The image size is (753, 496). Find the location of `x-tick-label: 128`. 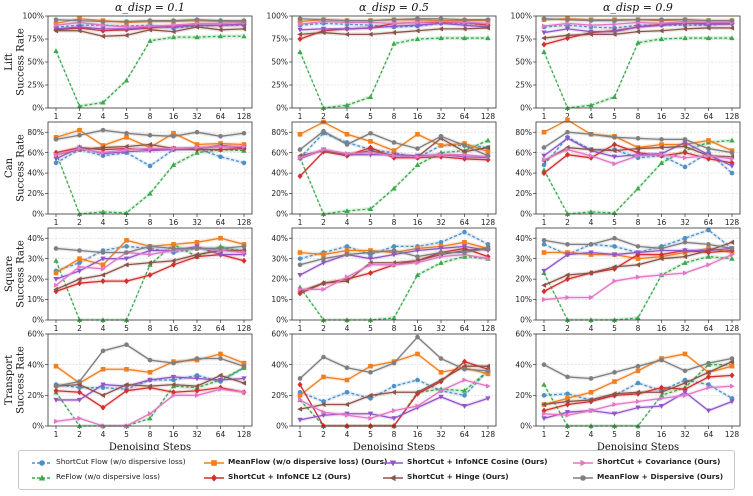

x-tick-label: 128 is located at coordinates (488, 328).